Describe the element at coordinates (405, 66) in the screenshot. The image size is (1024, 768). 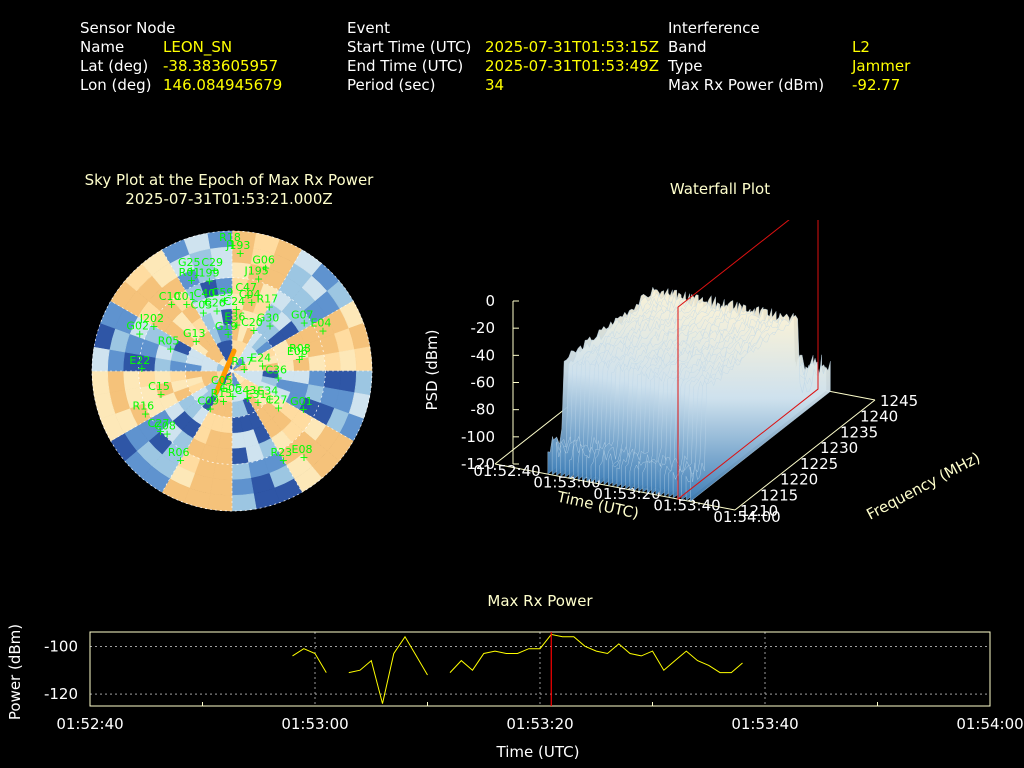
I see `event-end-label: End Time (UTC)` at that location.